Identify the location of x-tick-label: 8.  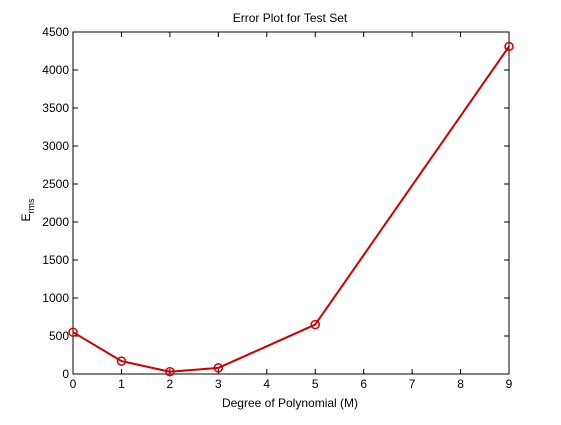
(460, 384).